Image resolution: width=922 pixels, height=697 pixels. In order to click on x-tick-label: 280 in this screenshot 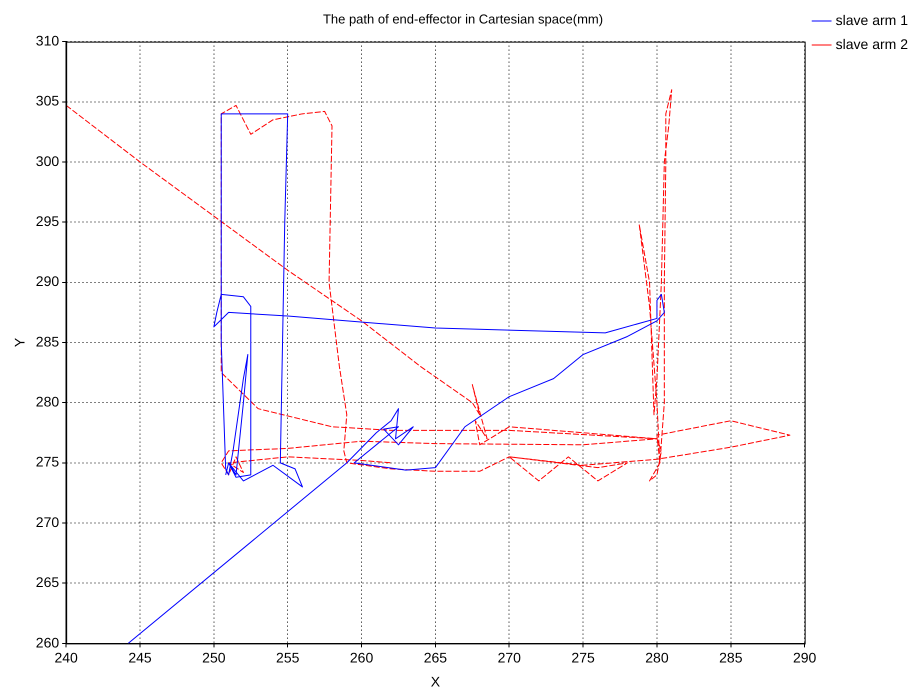, I will do `click(657, 658)`.